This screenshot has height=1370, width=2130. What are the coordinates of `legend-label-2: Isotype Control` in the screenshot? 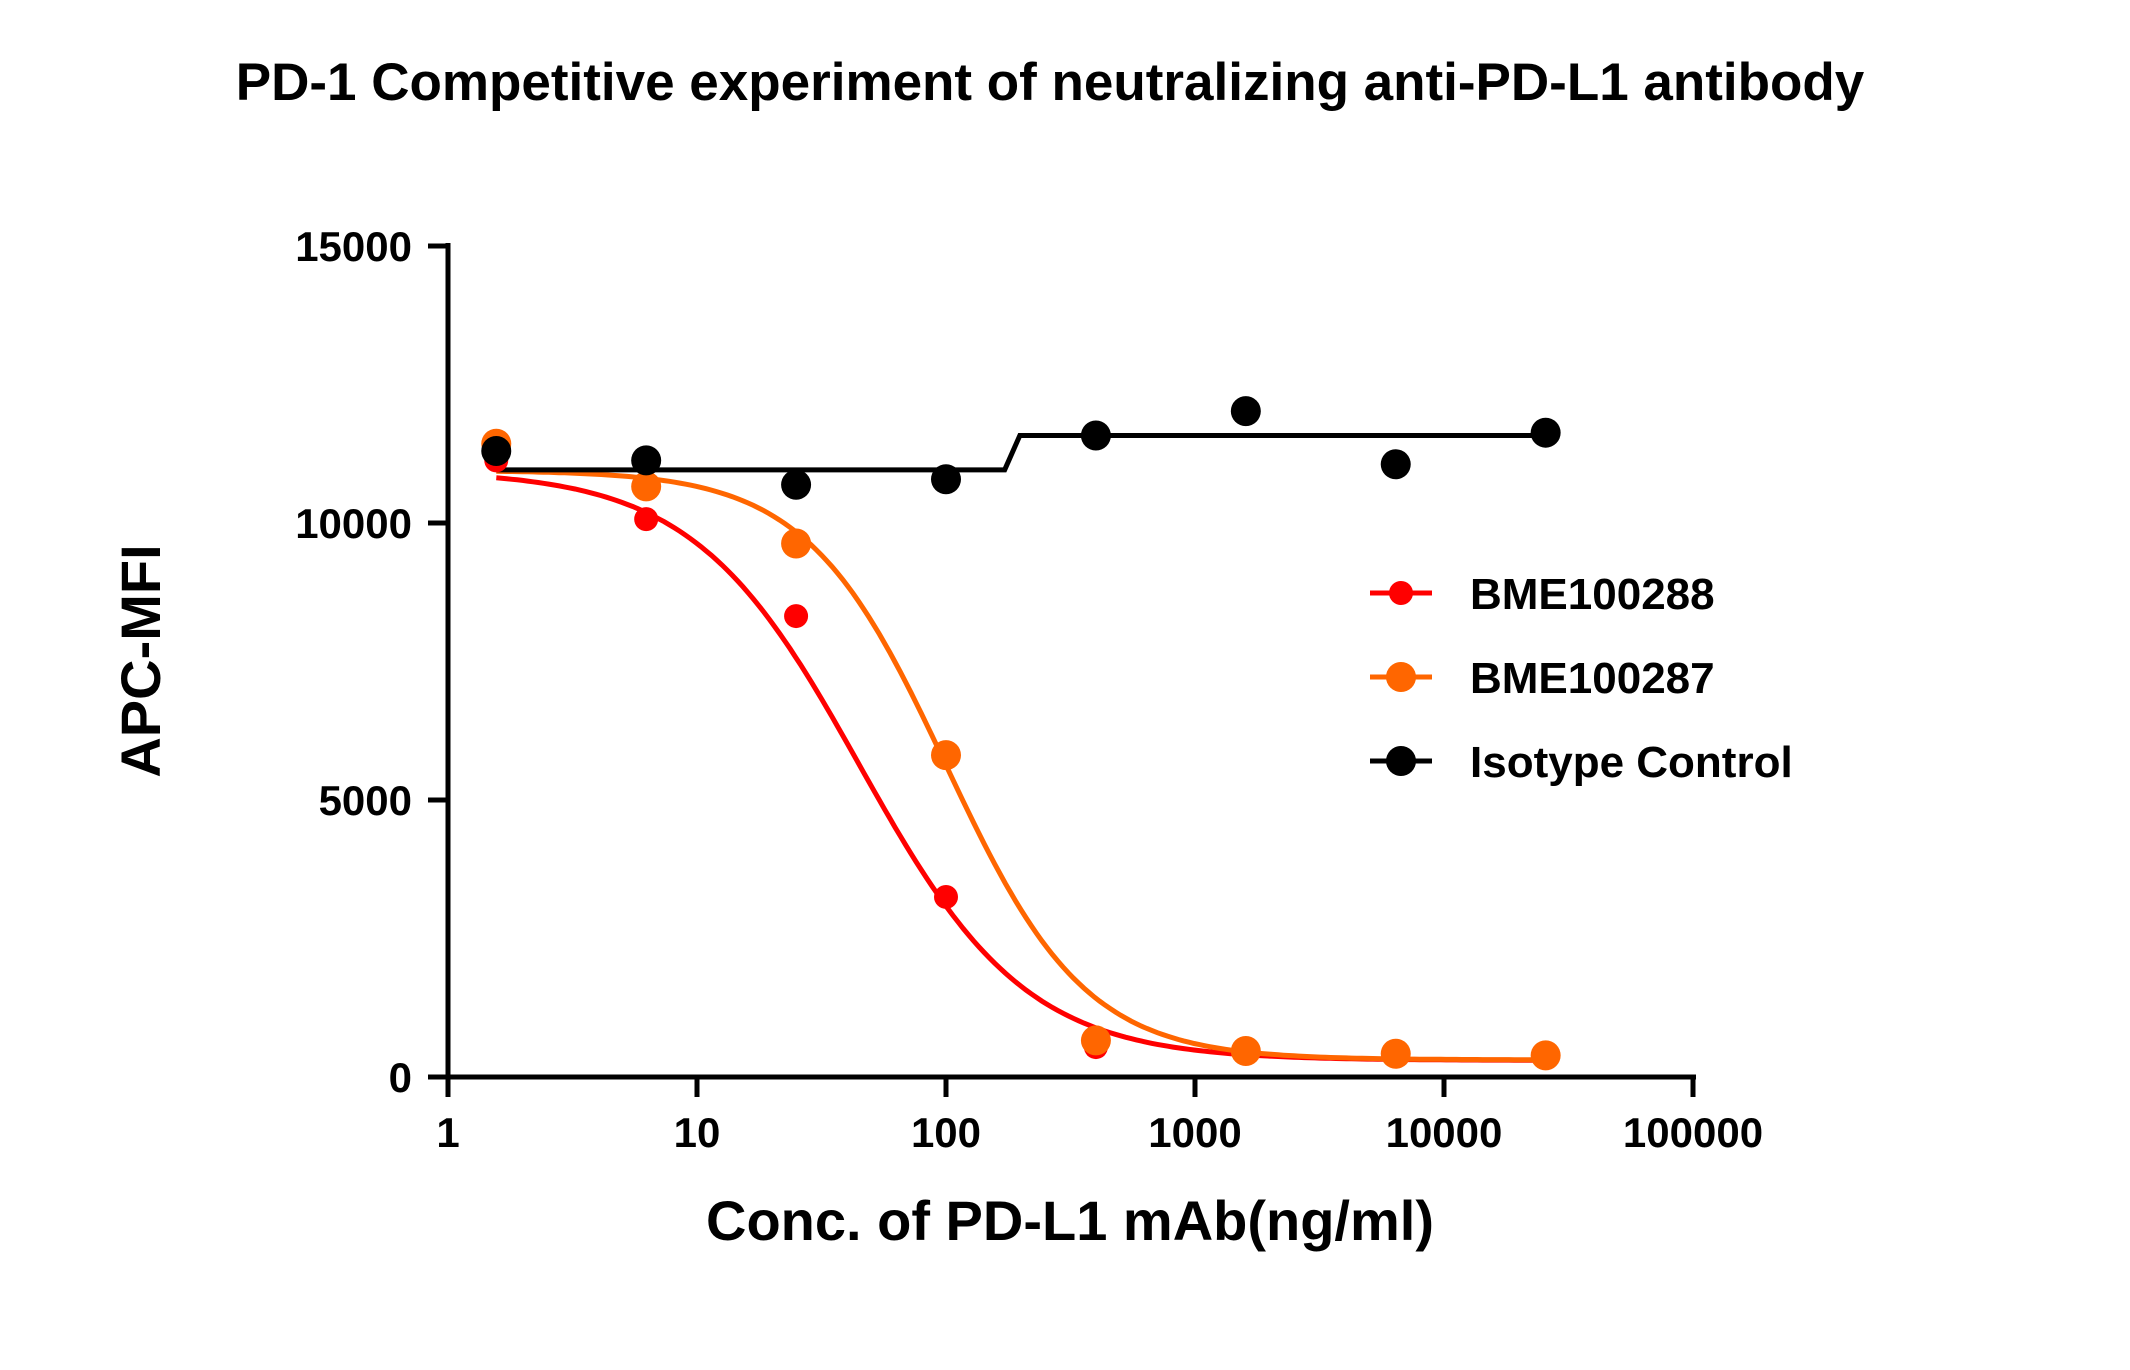 It's located at (1631, 762).